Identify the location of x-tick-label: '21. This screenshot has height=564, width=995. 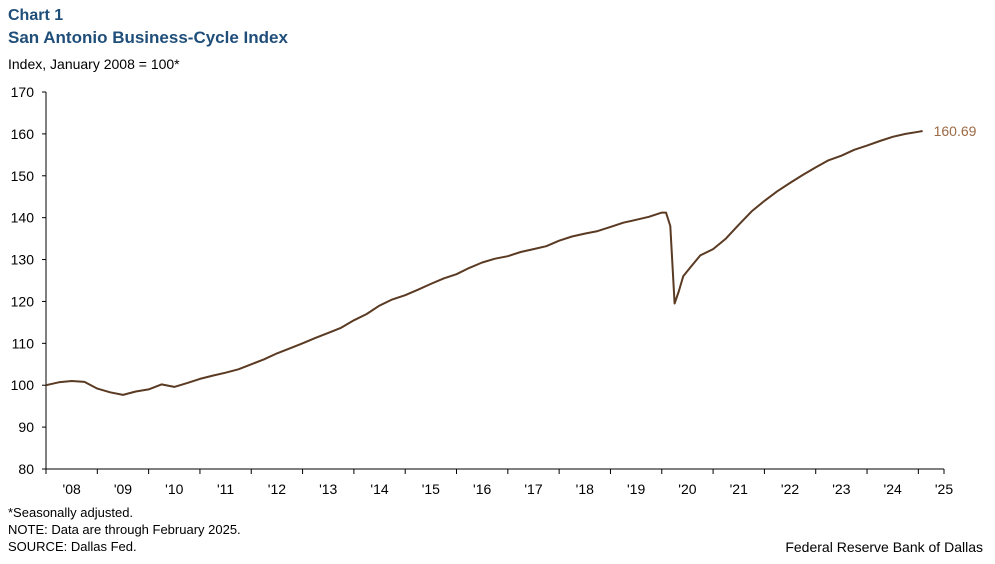
(739, 489).